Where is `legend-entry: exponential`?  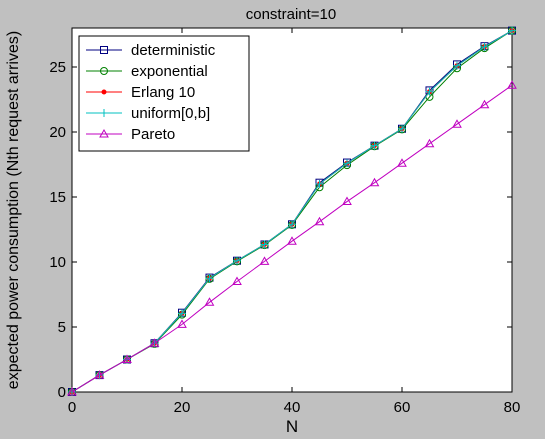
legend-entry: exponential is located at coordinates (147, 71).